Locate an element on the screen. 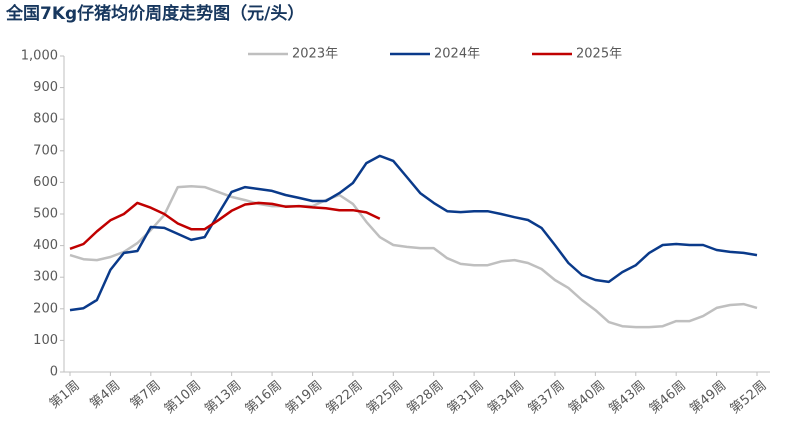 The width and height of the screenshot is (789, 428). chart-title: 全国7Kg仔猪均价周度走势图（元/头） is located at coordinates (154, 13).